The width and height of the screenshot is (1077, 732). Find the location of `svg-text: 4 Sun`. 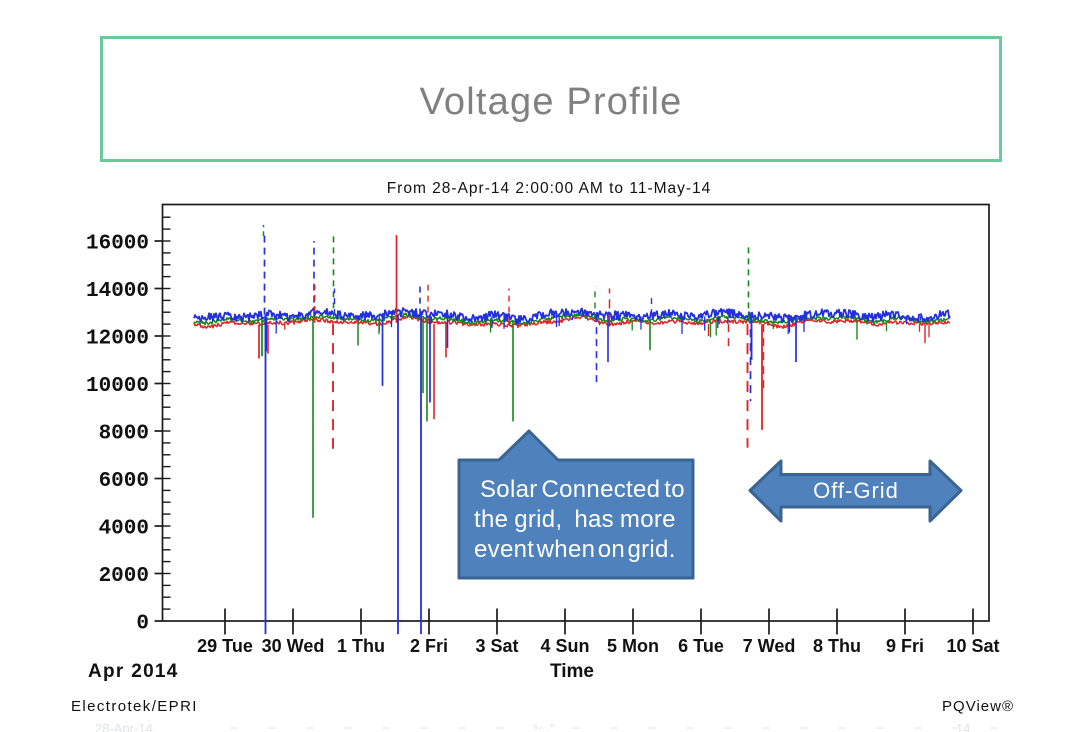

svg-text: 4 Sun is located at coordinates (564, 646).